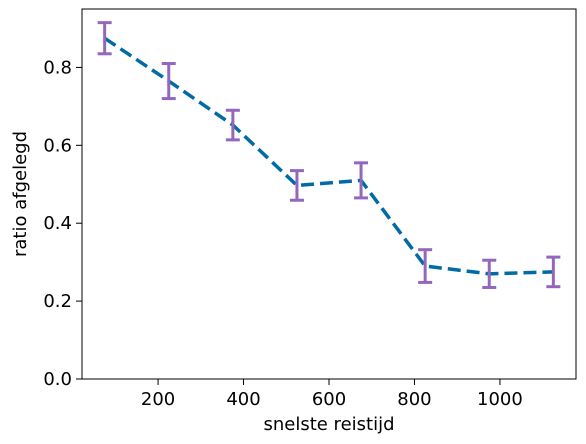 Image resolution: width=586 pixels, height=444 pixels. Describe the element at coordinates (57, 145) in the screenshot. I see `y-tick-label: 0.6` at that location.